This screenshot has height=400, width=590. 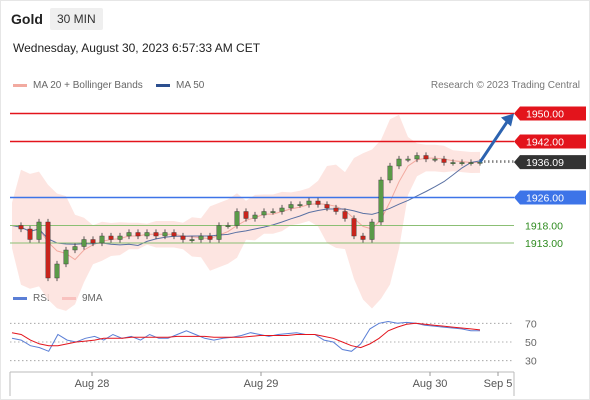 What do you see at coordinates (92, 384) in the screenshot?
I see `x-tick-label-aug-28: Aug 28` at bounding box center [92, 384].